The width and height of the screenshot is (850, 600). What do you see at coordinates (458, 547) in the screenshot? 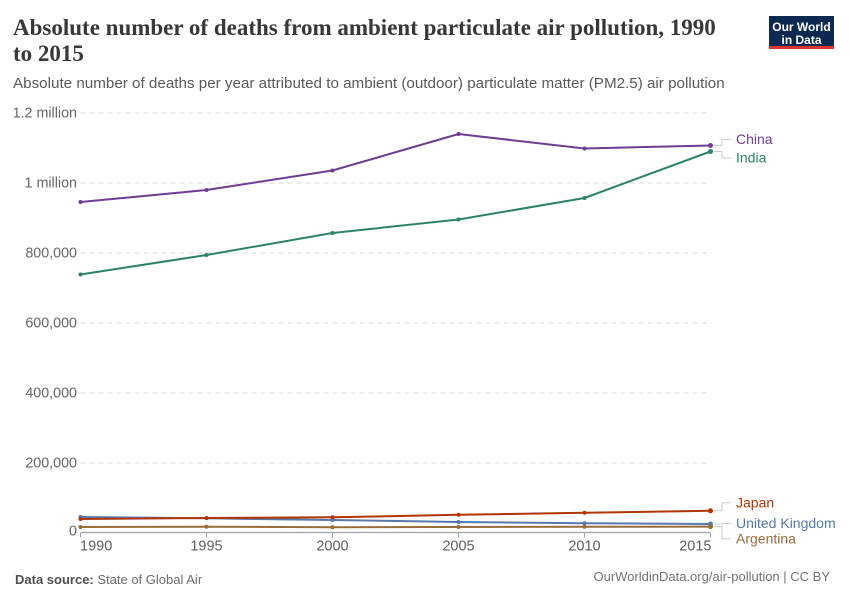
I see `svg-text: 2005` at bounding box center [458, 547].